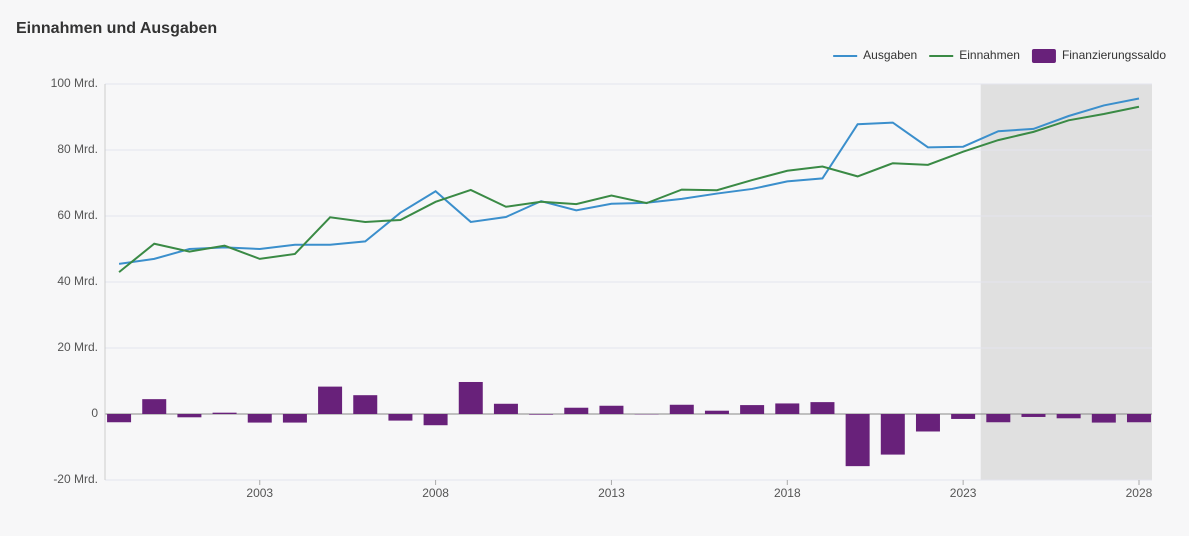 Image resolution: width=1189 pixels, height=536 pixels. I want to click on y-tick-label: 100 Mrd., so click(74, 83).